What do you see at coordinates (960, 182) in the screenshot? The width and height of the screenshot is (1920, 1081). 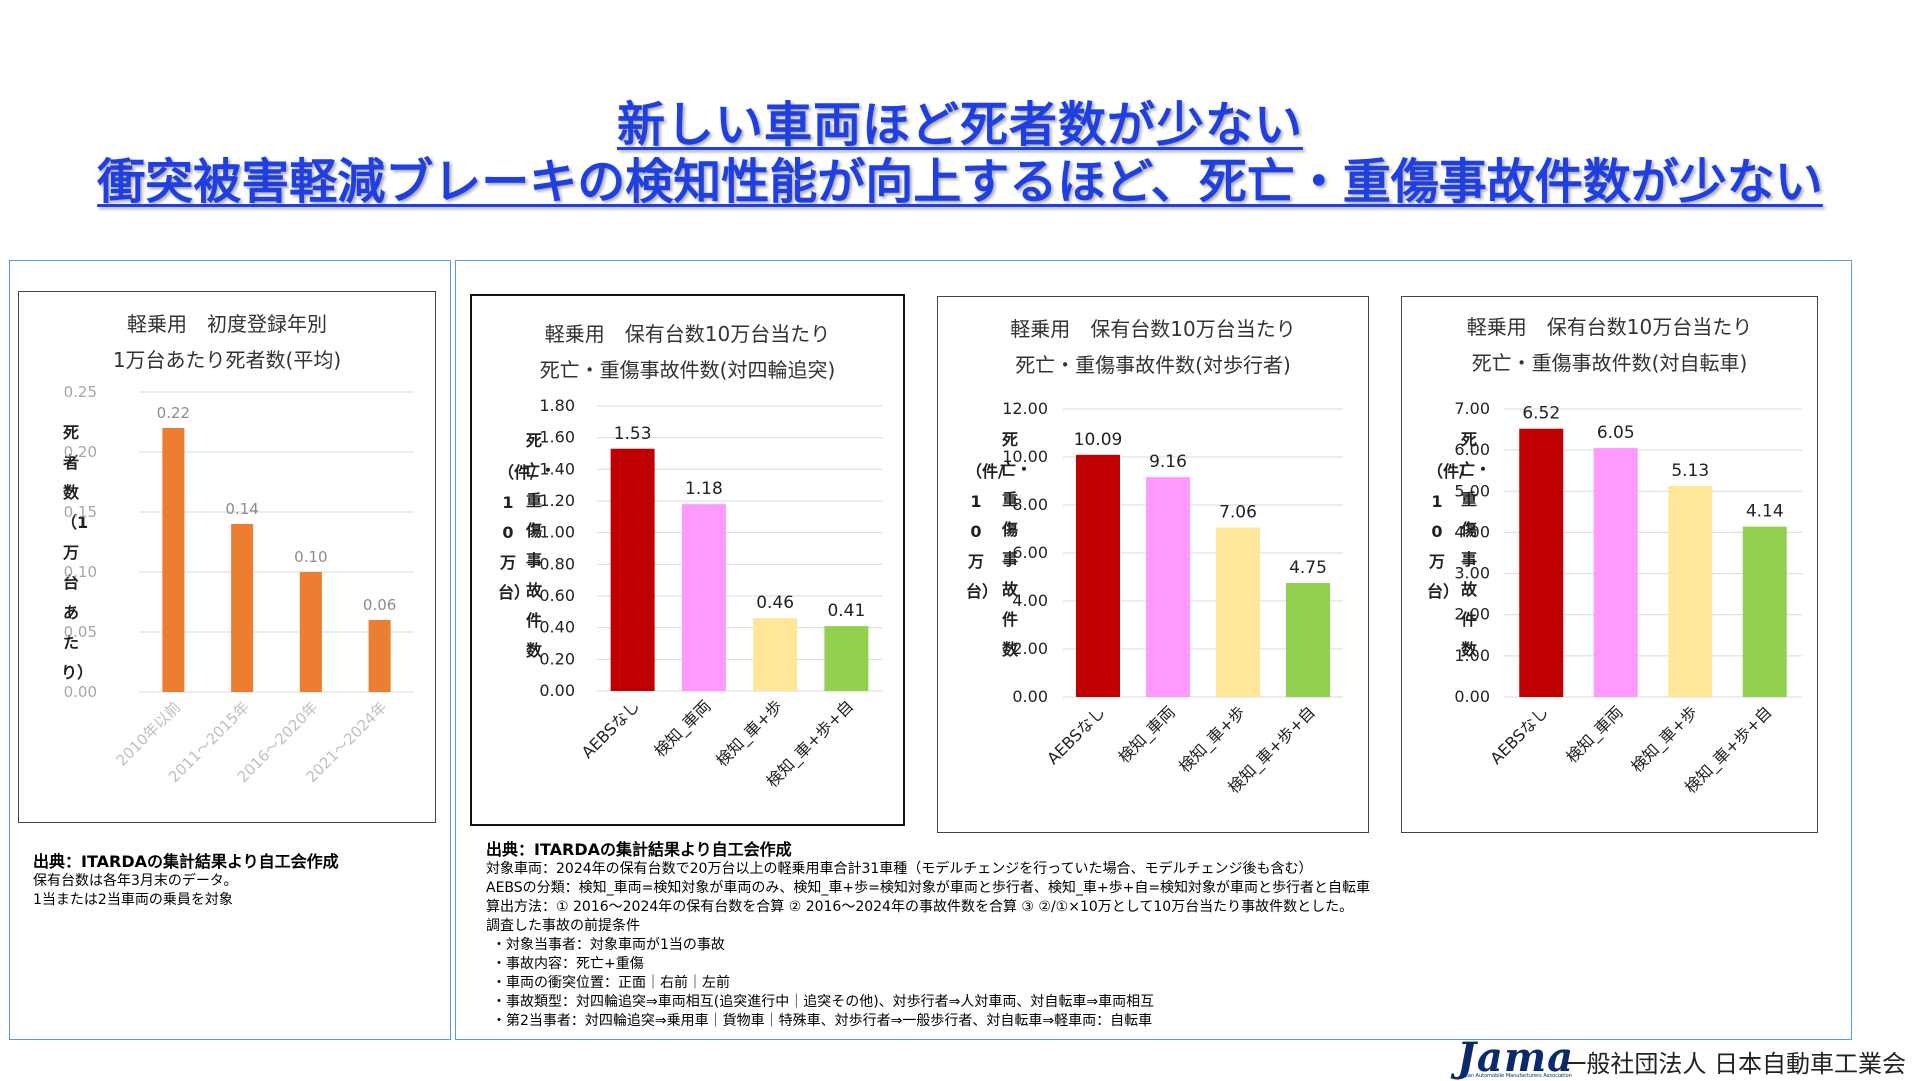 I see `sub-title: 衝突被害軽減ブレーキの検知性能が向上するほど、死亡・重傷事故件数が少ない` at bounding box center [960, 182].